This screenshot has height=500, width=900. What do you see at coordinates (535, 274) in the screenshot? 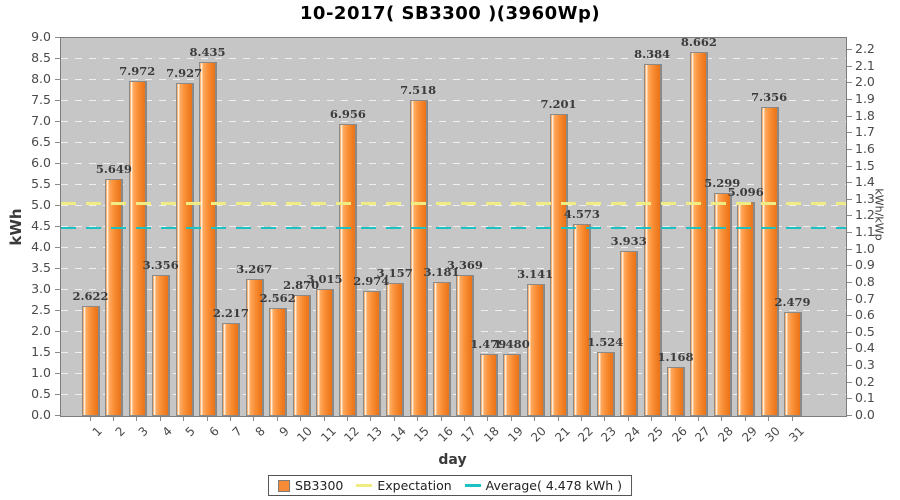
I see `bar-value-label: 3.141` at bounding box center [535, 274].